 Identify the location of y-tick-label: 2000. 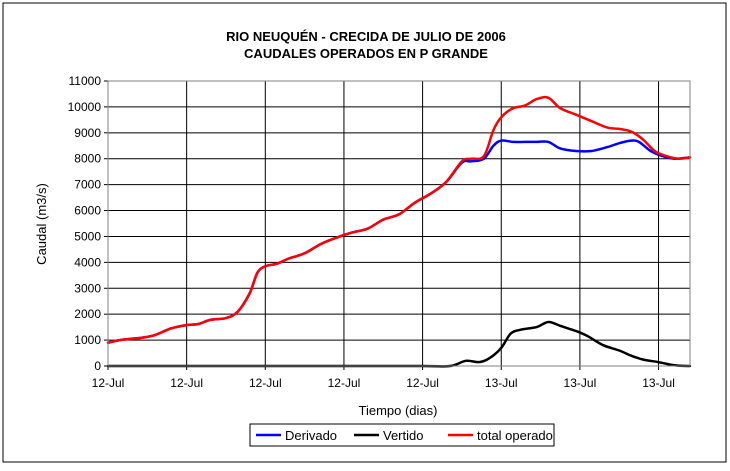
(87, 314).